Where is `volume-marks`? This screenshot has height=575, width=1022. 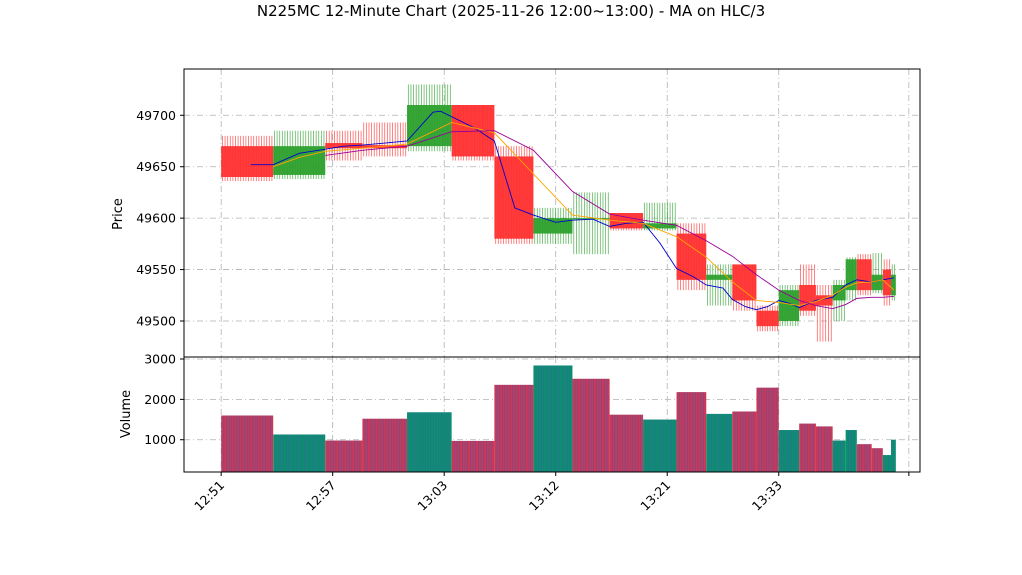
volume-marks is located at coordinates (558, 418).